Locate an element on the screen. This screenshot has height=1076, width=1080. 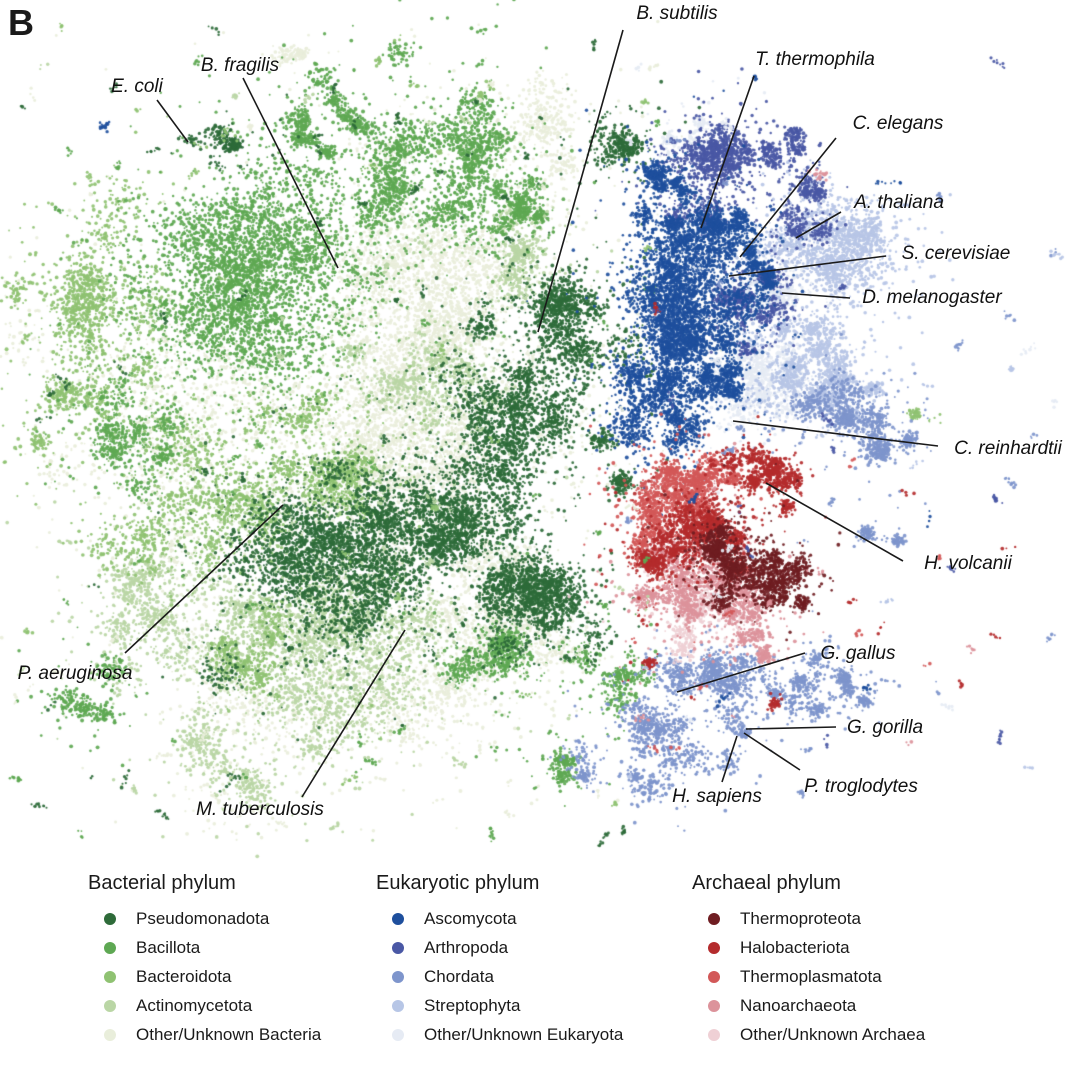
legend-item: Other/Unknown Eukaryota is located at coordinates (499, 1034).